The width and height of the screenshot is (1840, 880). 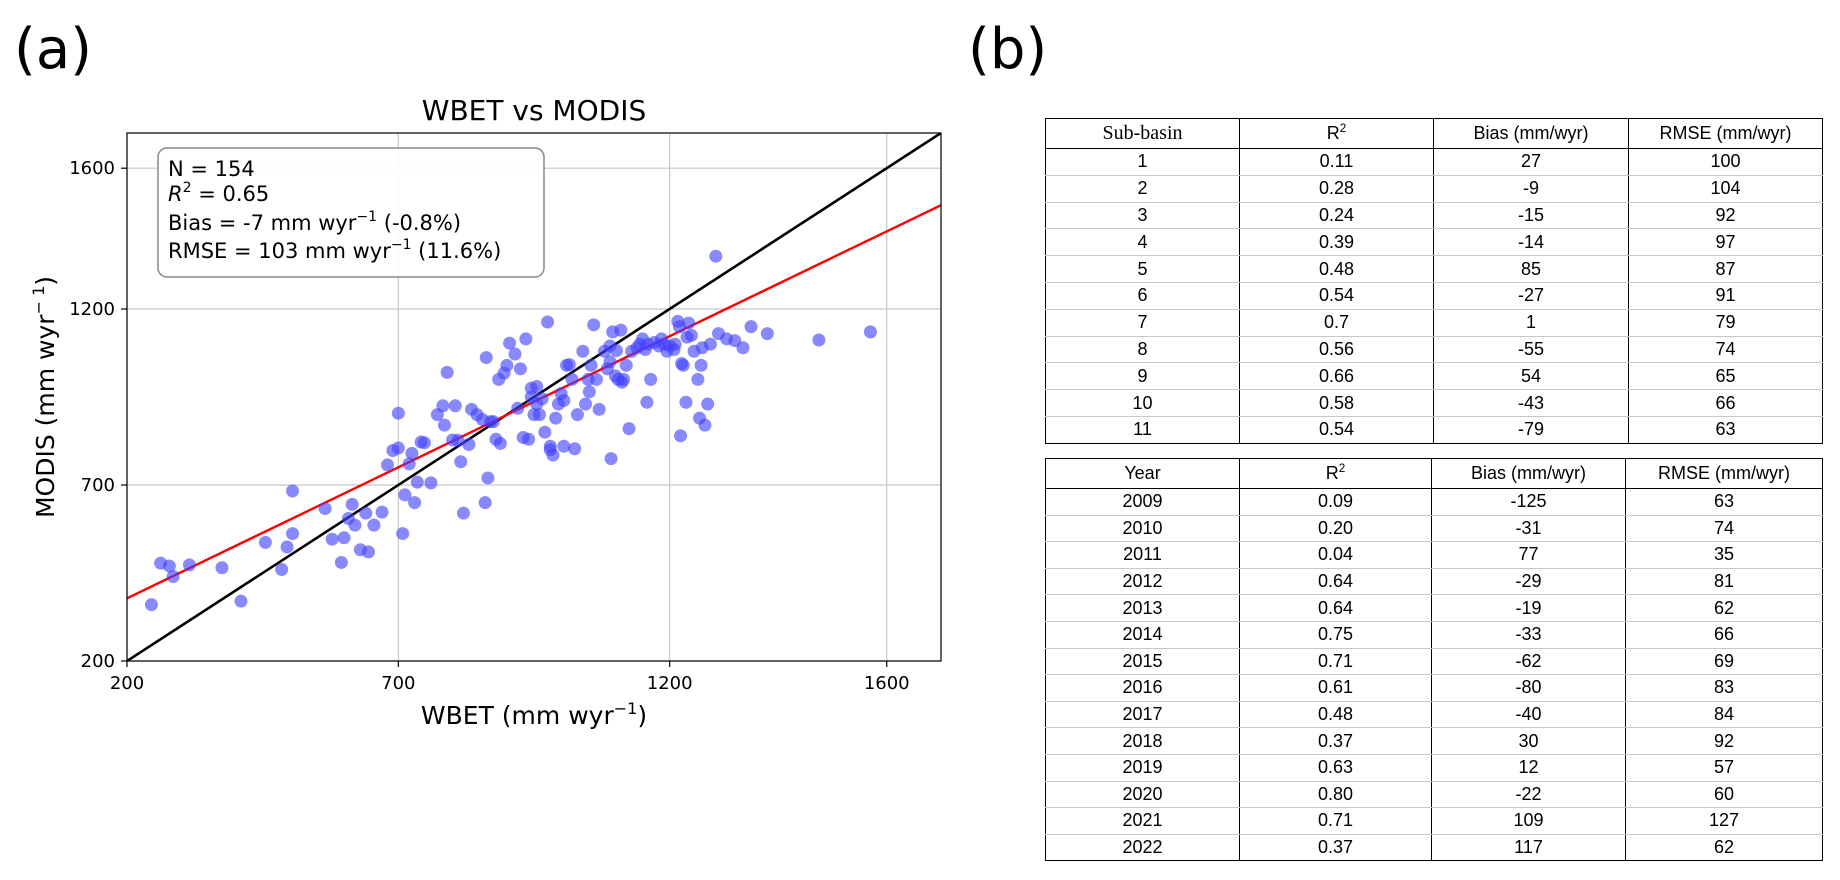 I want to click on panel-b-label: (b), so click(x=1008, y=49).